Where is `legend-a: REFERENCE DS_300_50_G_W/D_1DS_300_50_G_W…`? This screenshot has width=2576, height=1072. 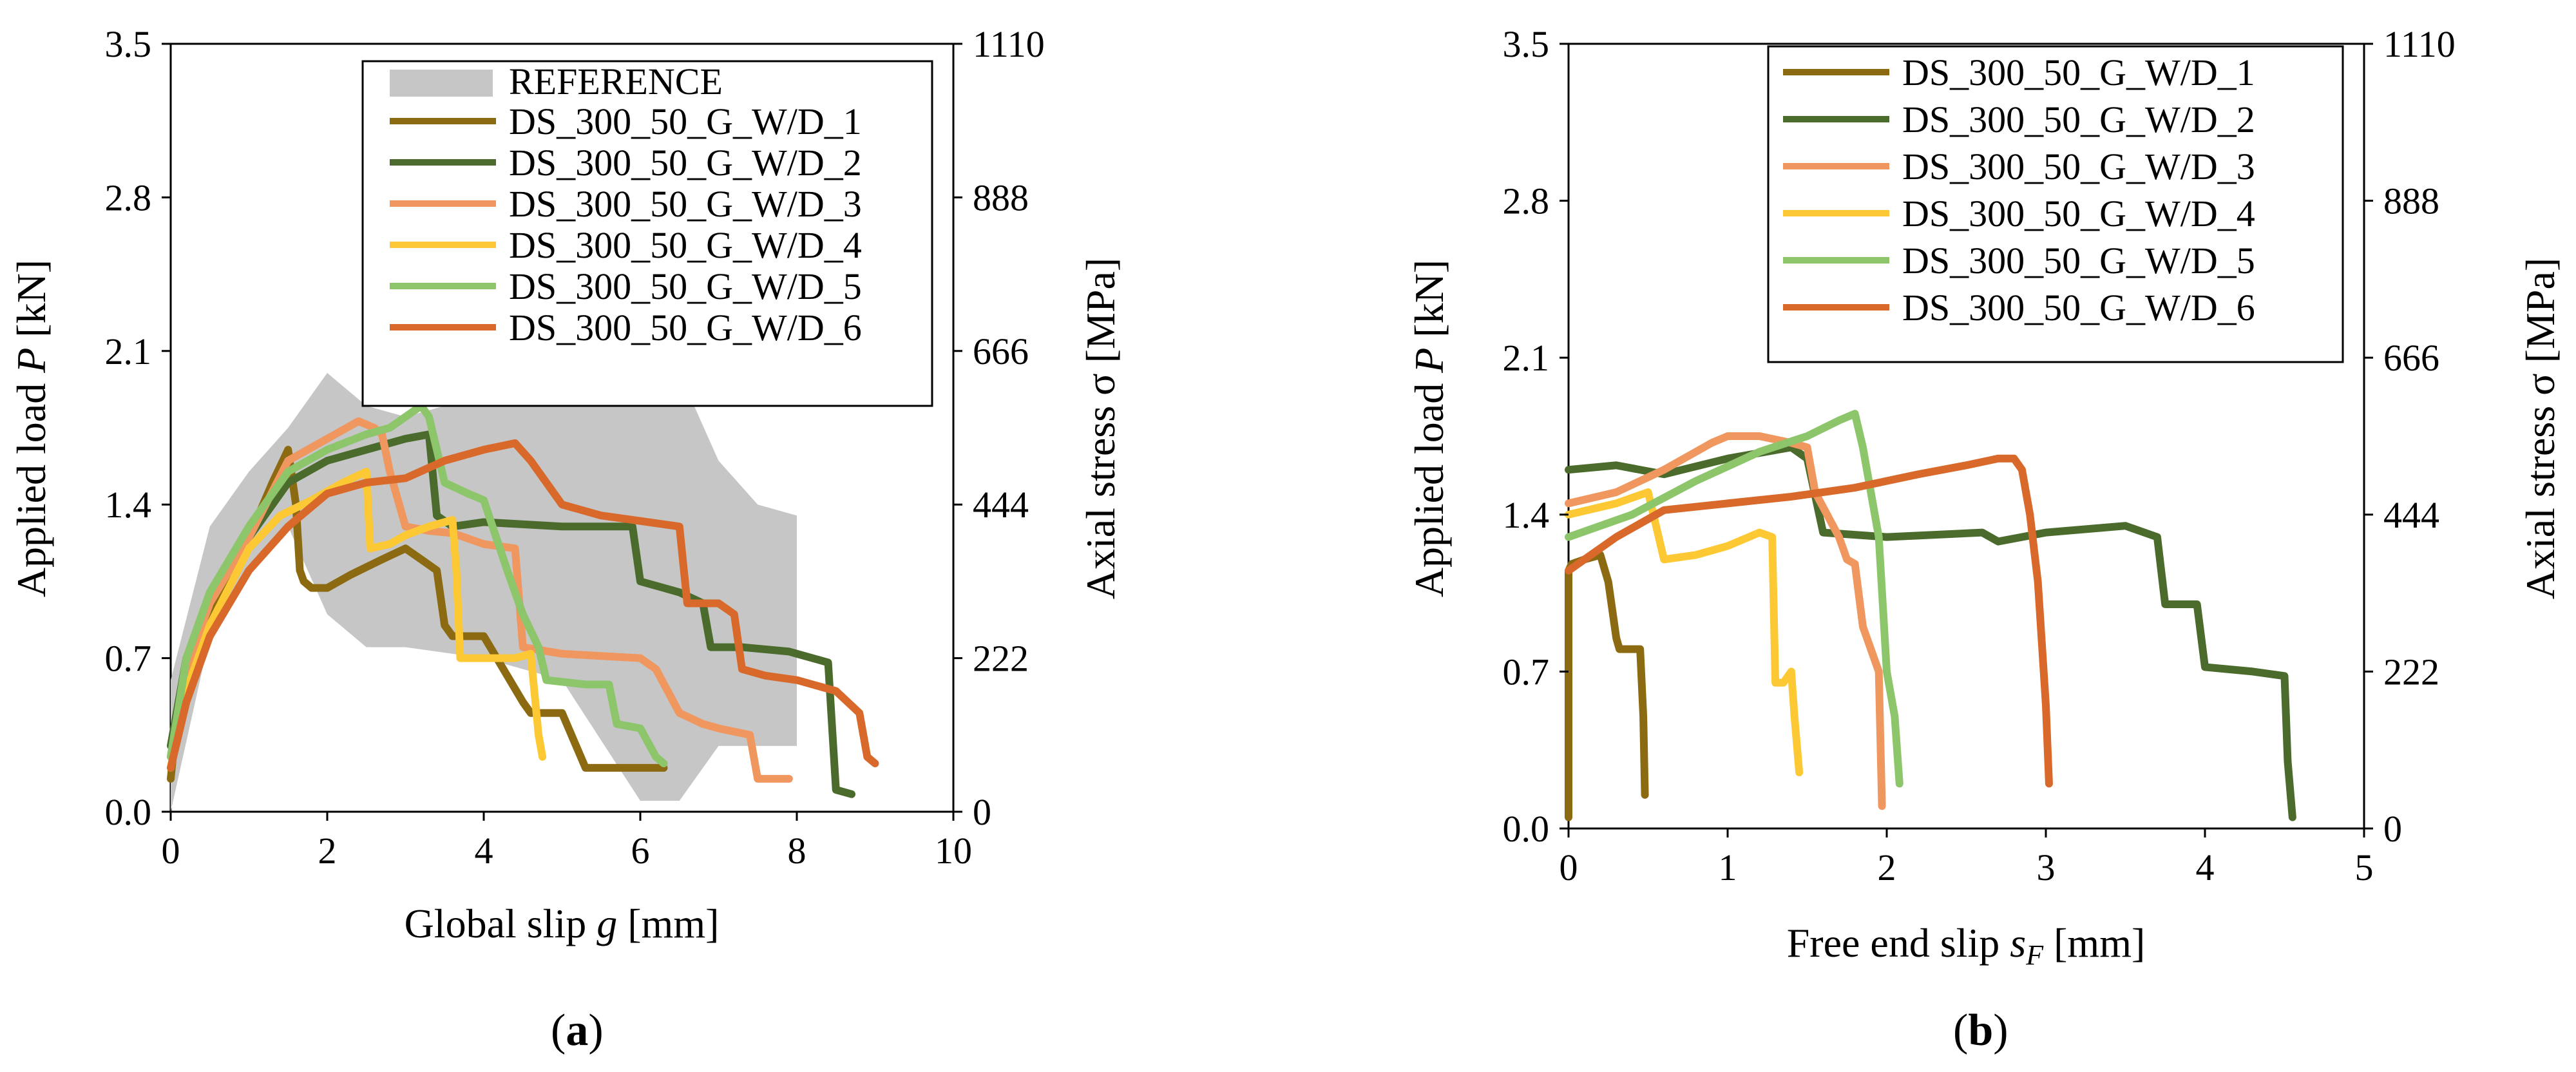
legend-a: REFERENCE DS_300_50_G_W/D_1DS_300_50_G_W… is located at coordinates (647, 234).